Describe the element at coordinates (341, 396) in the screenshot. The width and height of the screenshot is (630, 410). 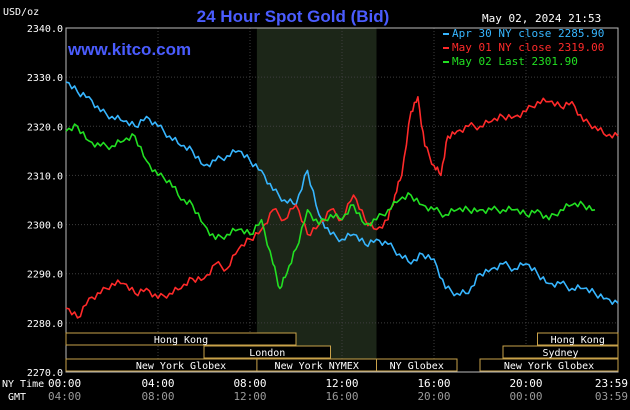
I see `x-tick-label-gmt: 16:00` at that location.